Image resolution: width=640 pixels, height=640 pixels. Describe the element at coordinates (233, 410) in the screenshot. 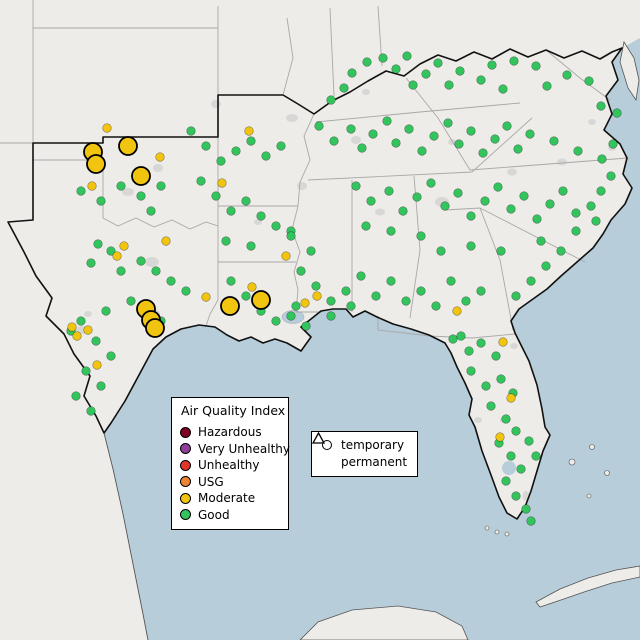

I see `aqi-legend-title: Air Quality Index` at that location.